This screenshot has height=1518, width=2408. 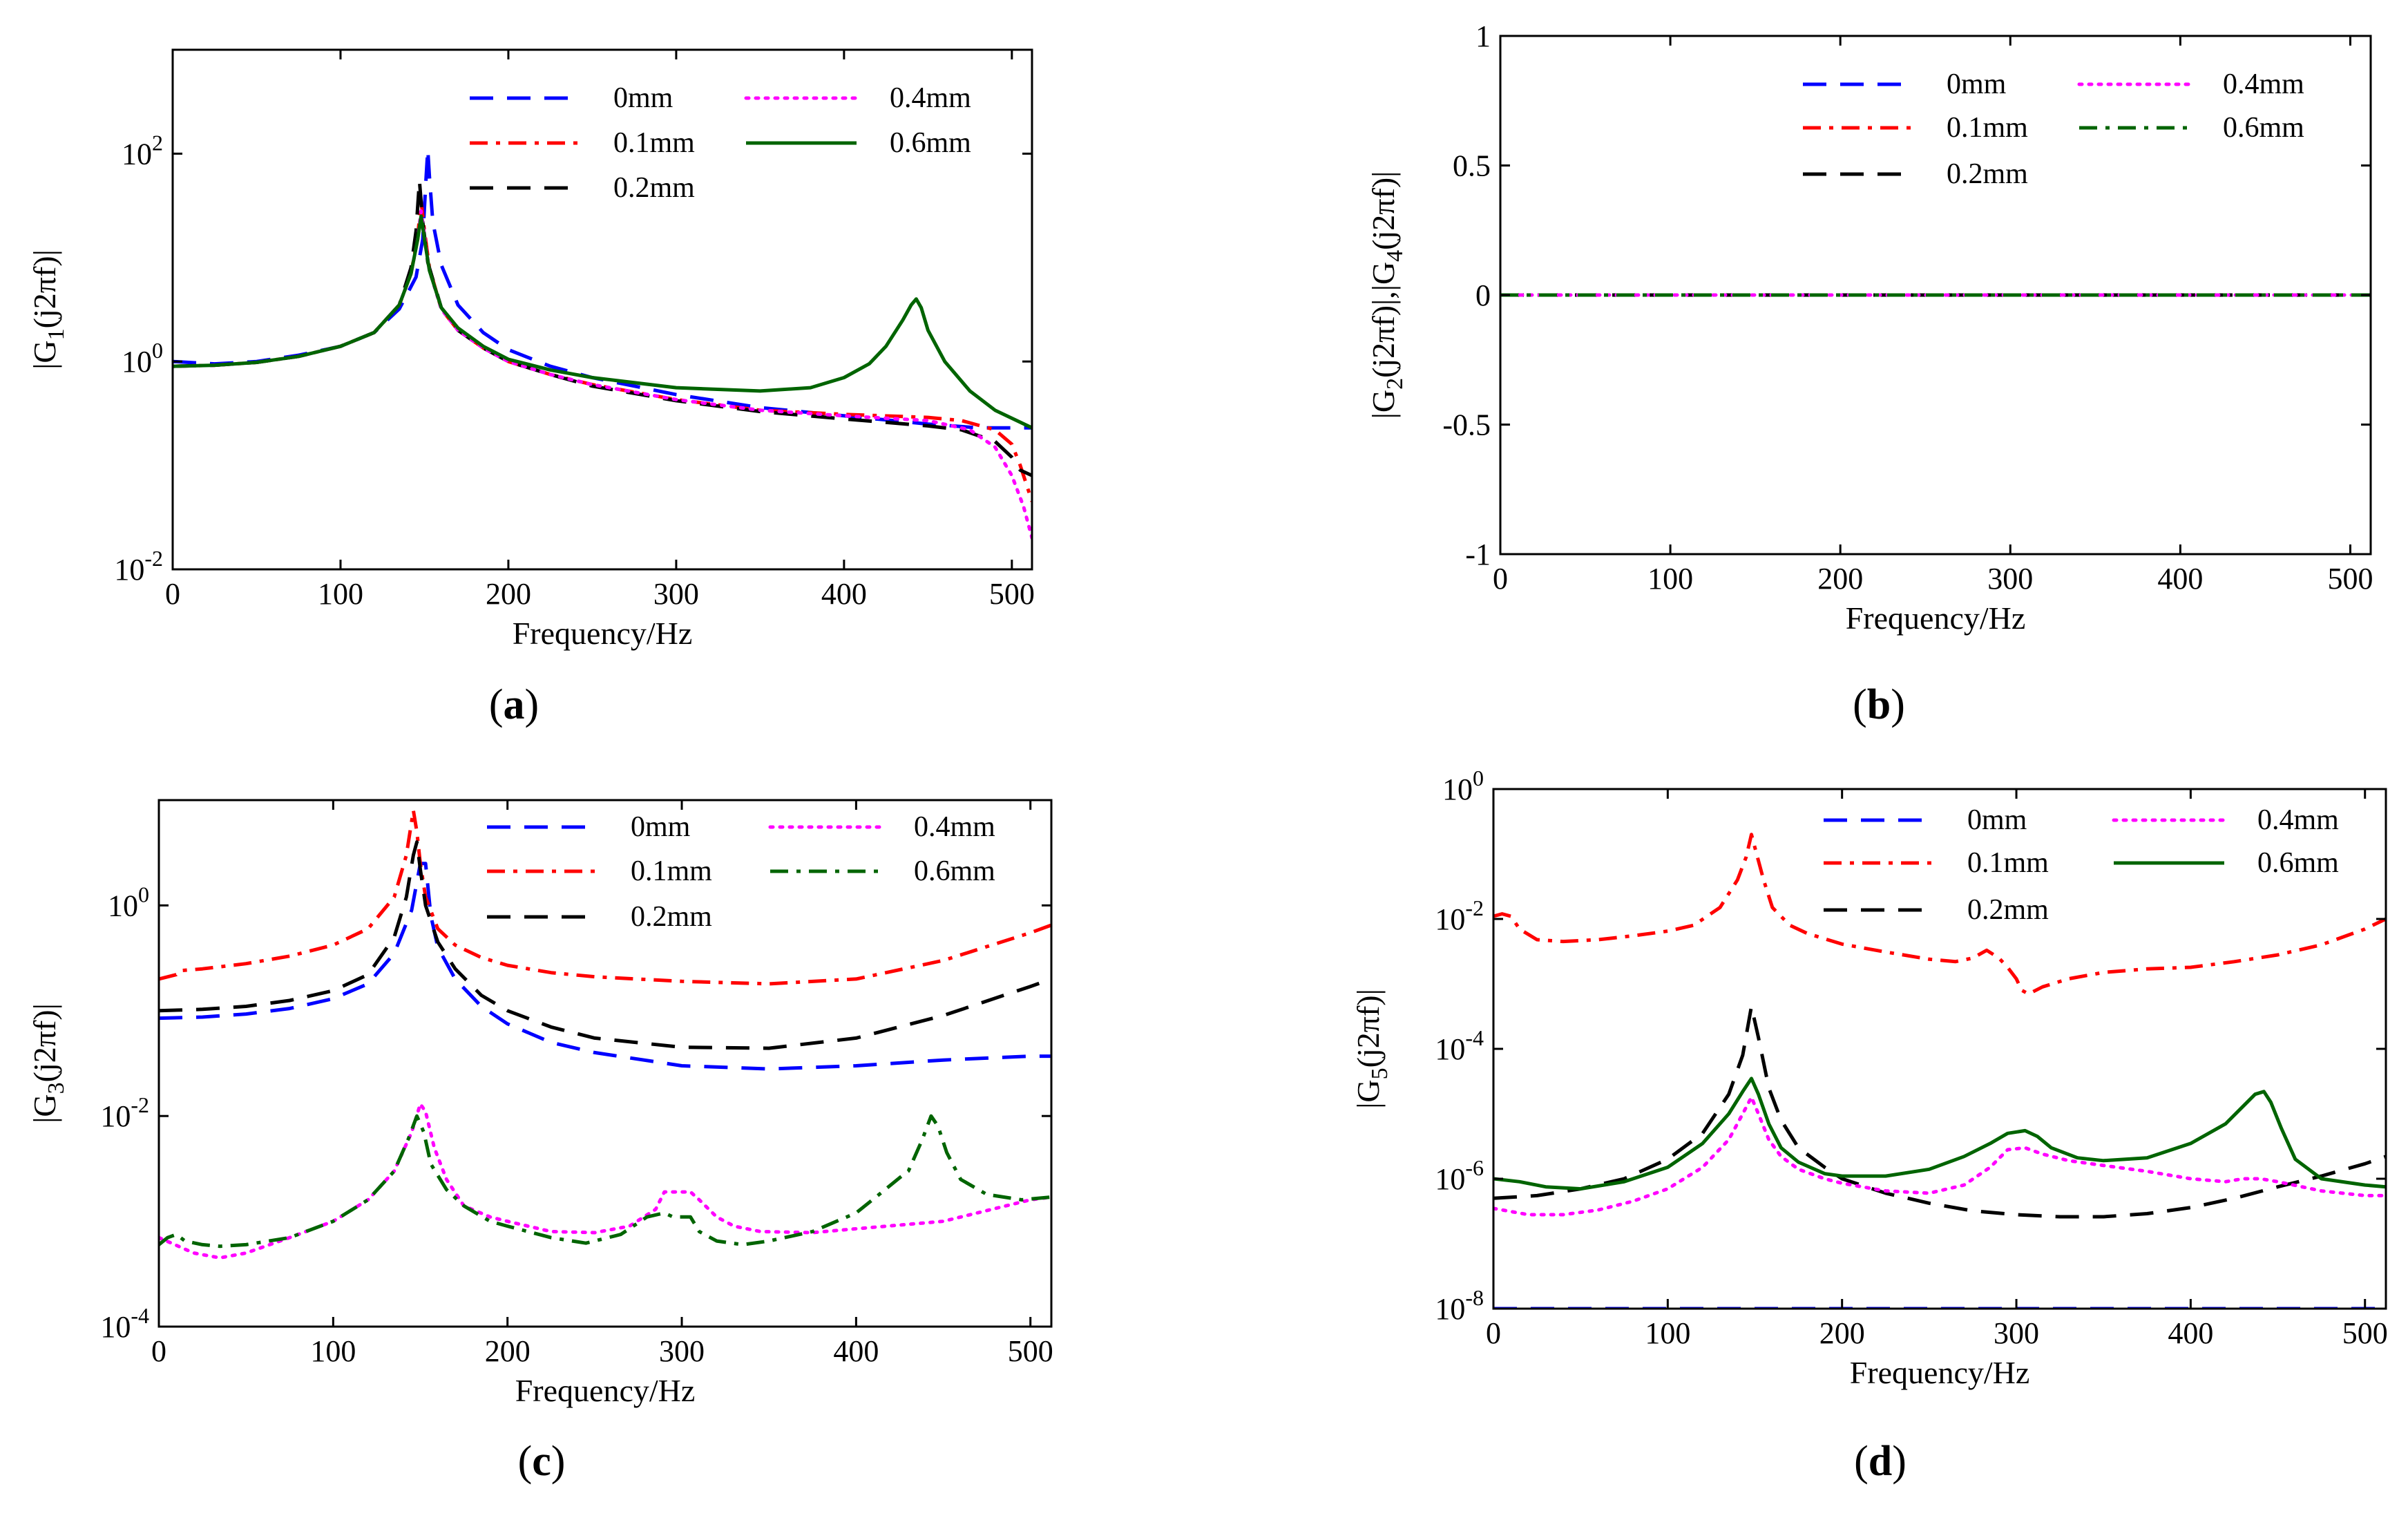 I want to click on y-tick-label: 10⁻⁶, so click(x=1459, y=1175).